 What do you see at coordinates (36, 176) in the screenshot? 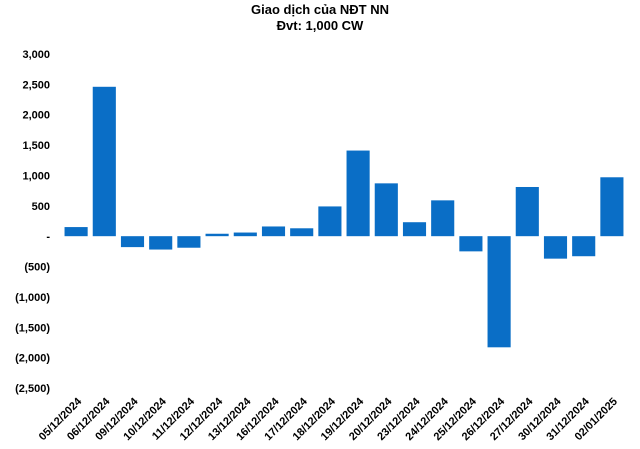
I see `y-tick-label: 1,000` at bounding box center [36, 176].